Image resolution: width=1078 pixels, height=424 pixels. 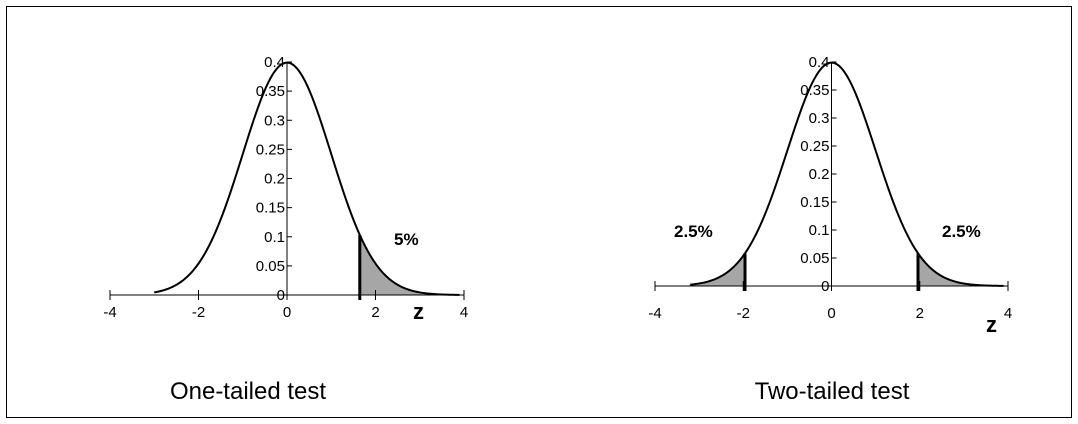 I want to click on caption-one-tailed: One-tailed test, so click(x=248, y=391).